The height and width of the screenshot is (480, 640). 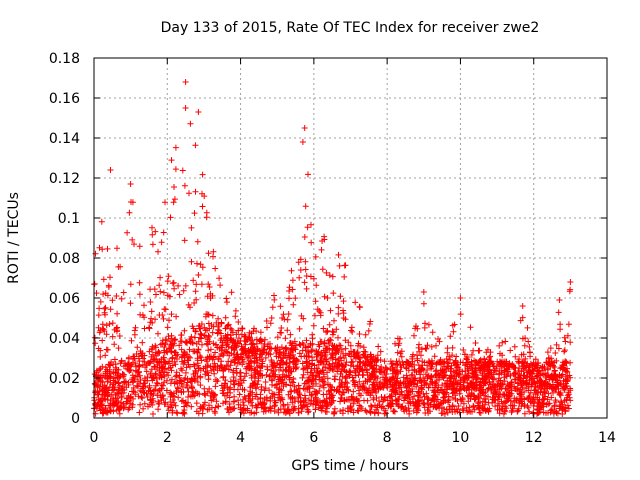 What do you see at coordinates (349, 466) in the screenshot?
I see `x-axis-label: GPS time / hours` at bounding box center [349, 466].